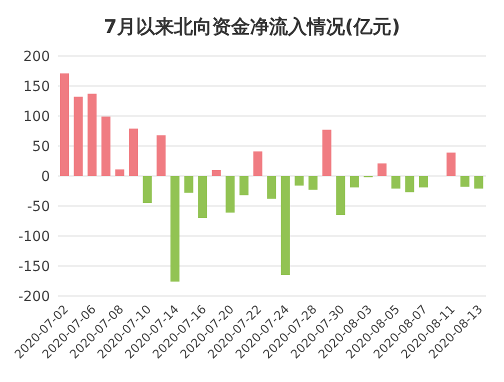 Image resolution: width=504 pixels, height=382 pixels. Describe the element at coordinates (36, 86) in the screenshot. I see `y-tick-label: 150` at that location.